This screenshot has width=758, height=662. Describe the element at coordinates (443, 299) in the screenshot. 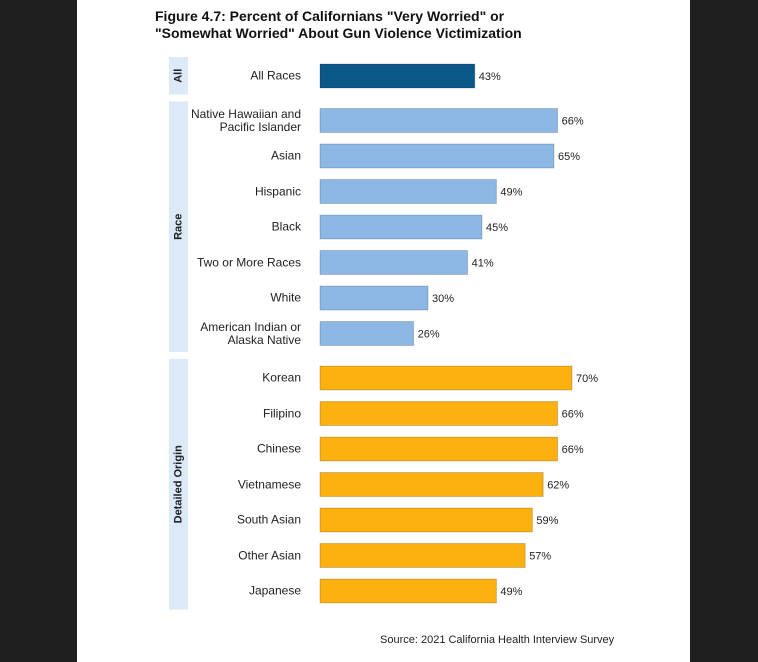

I see `value-label: 30%` at that location.